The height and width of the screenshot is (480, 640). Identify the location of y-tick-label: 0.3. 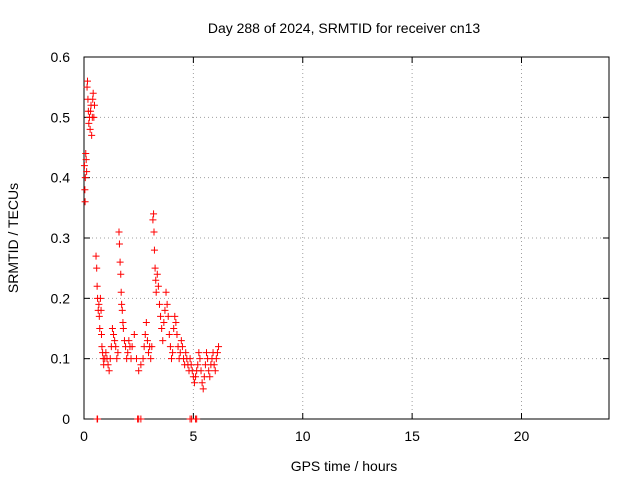
(61, 238).